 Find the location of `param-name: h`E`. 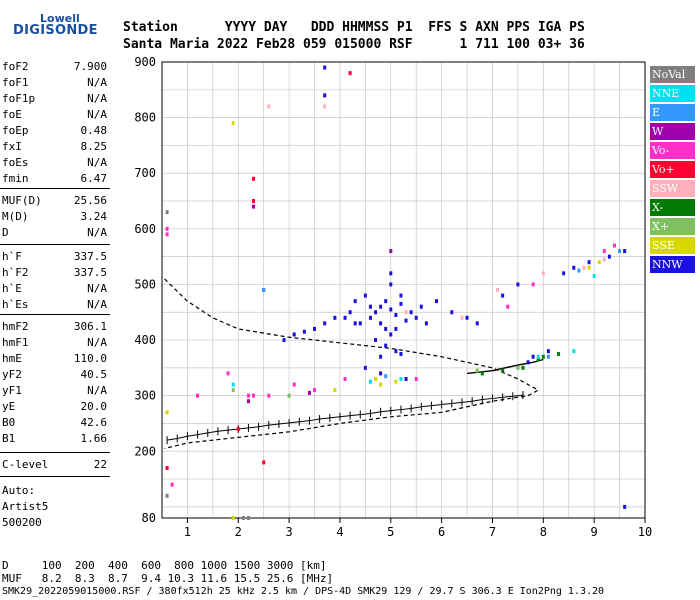

param-name: h`E is located at coordinates (12, 288).